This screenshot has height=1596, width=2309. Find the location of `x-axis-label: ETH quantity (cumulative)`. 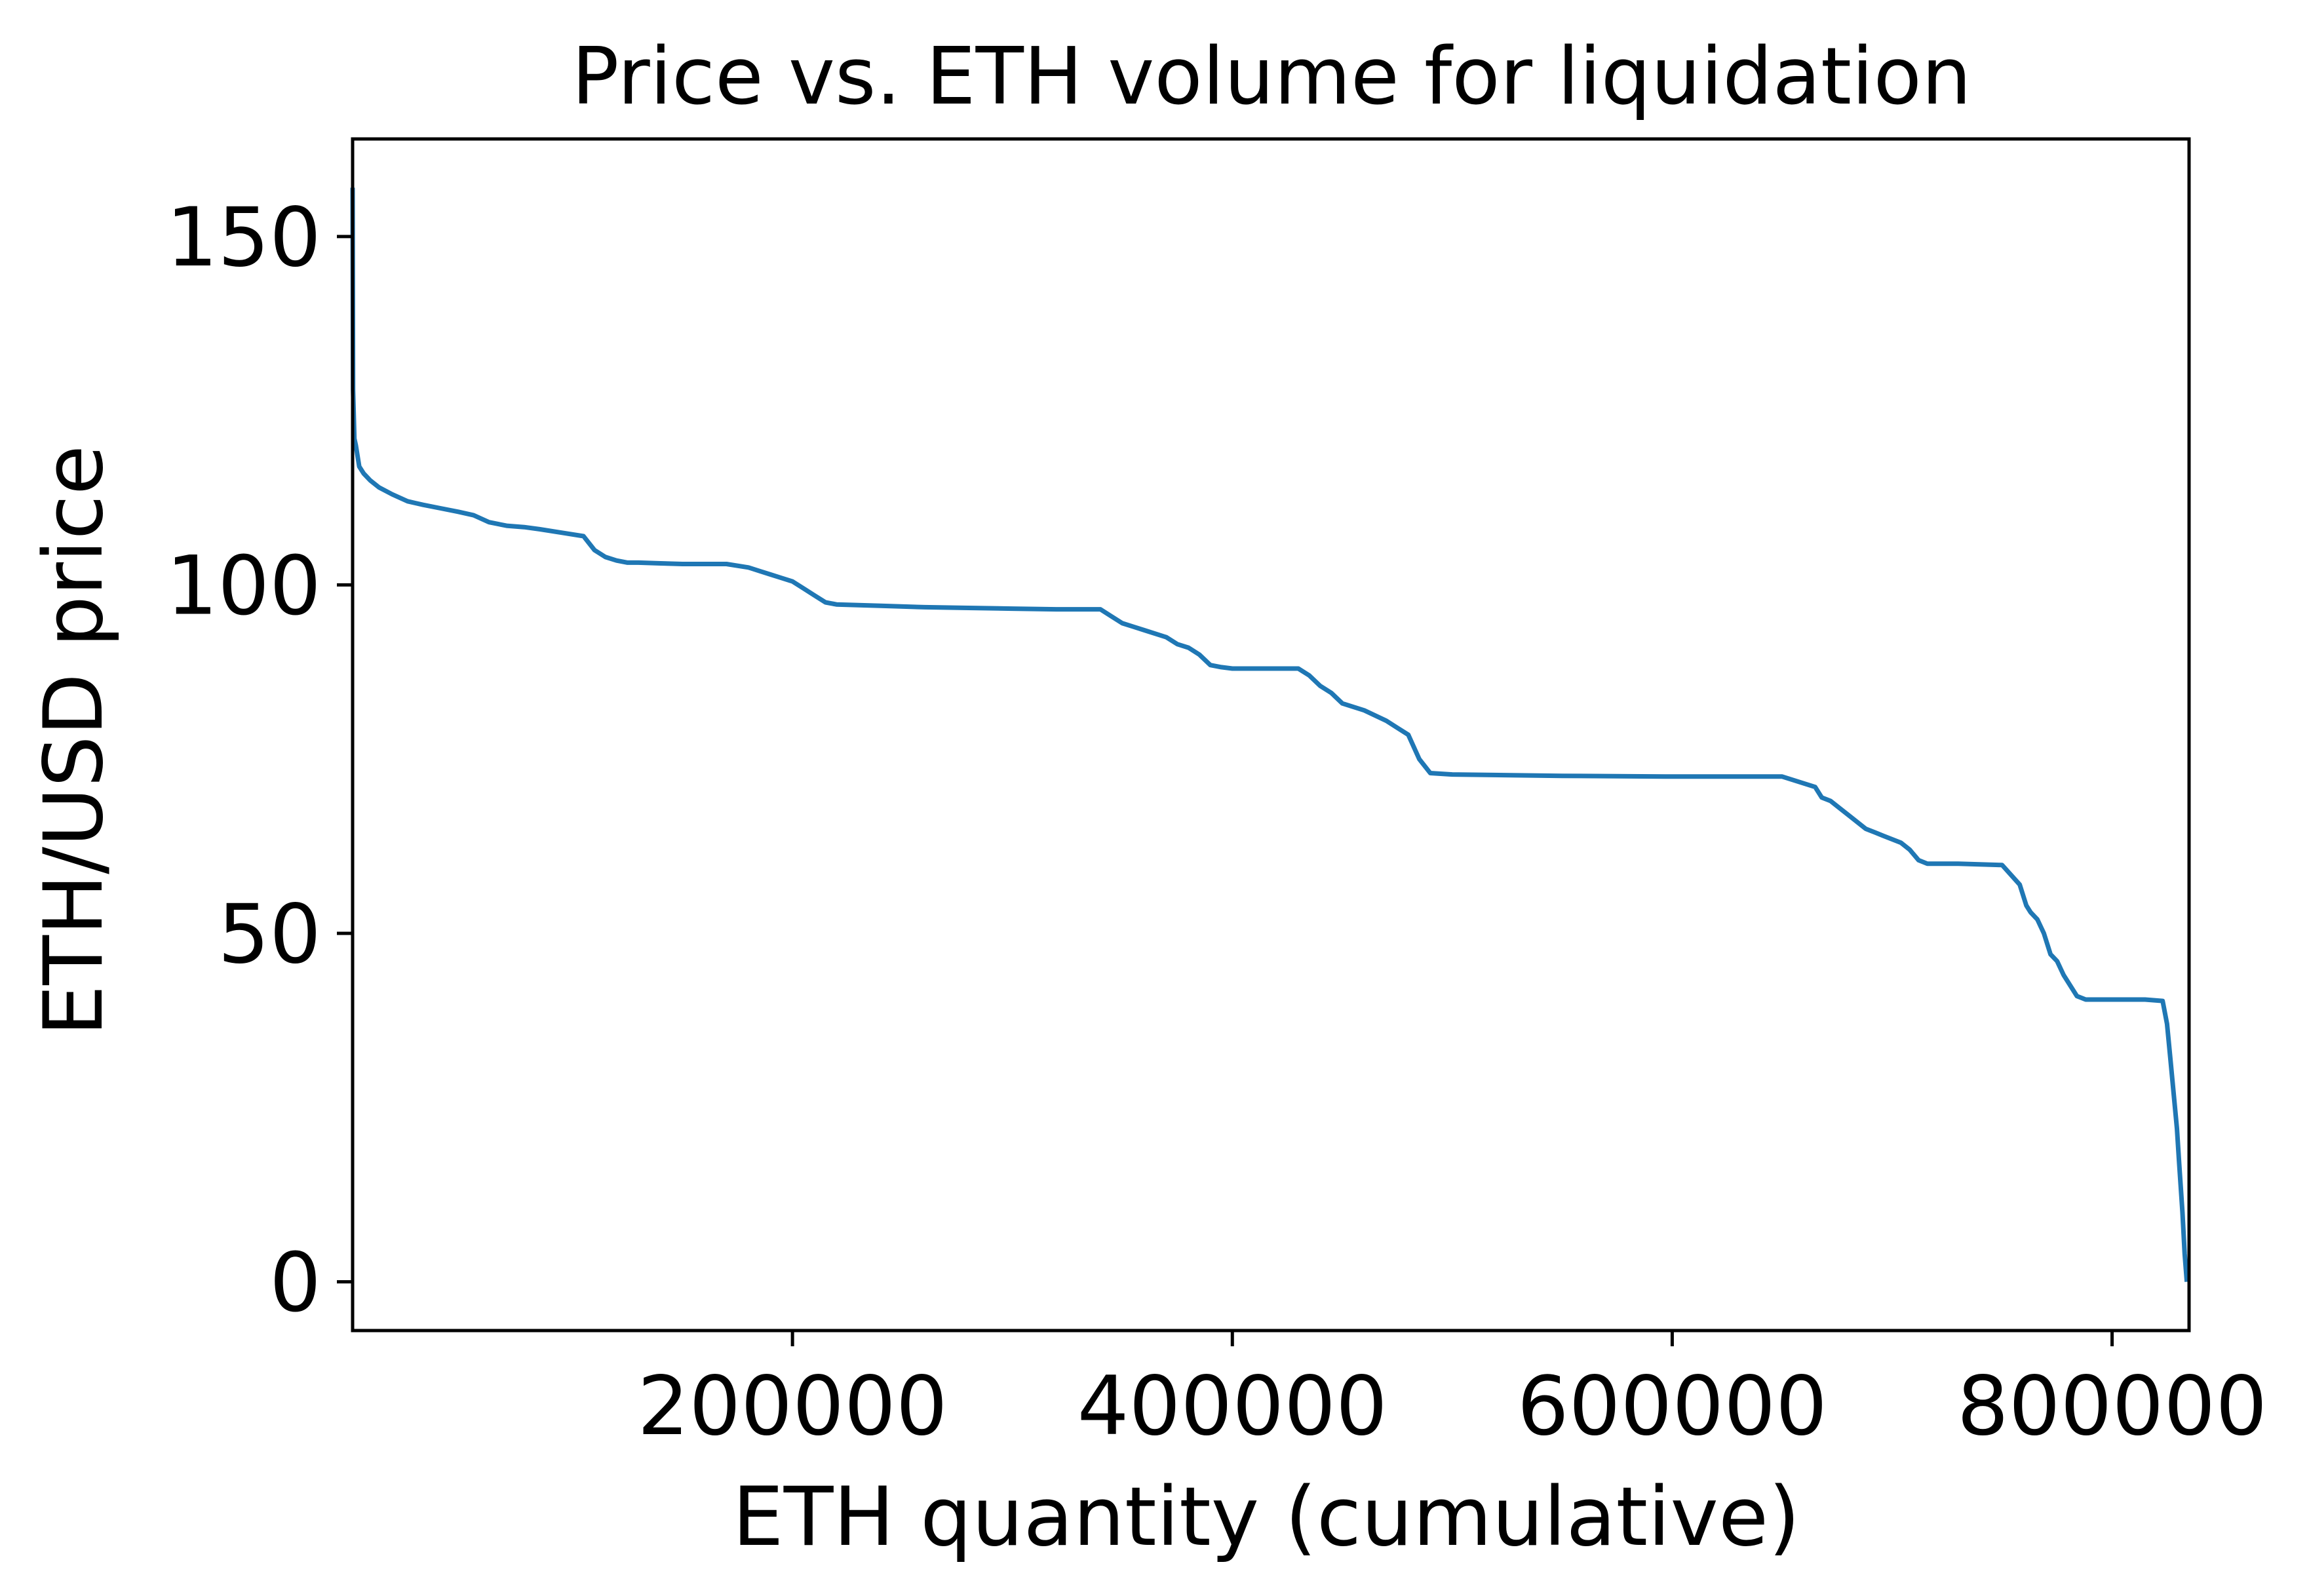

x-axis-label: ETH quantity (cumulative) is located at coordinates (1266, 1517).